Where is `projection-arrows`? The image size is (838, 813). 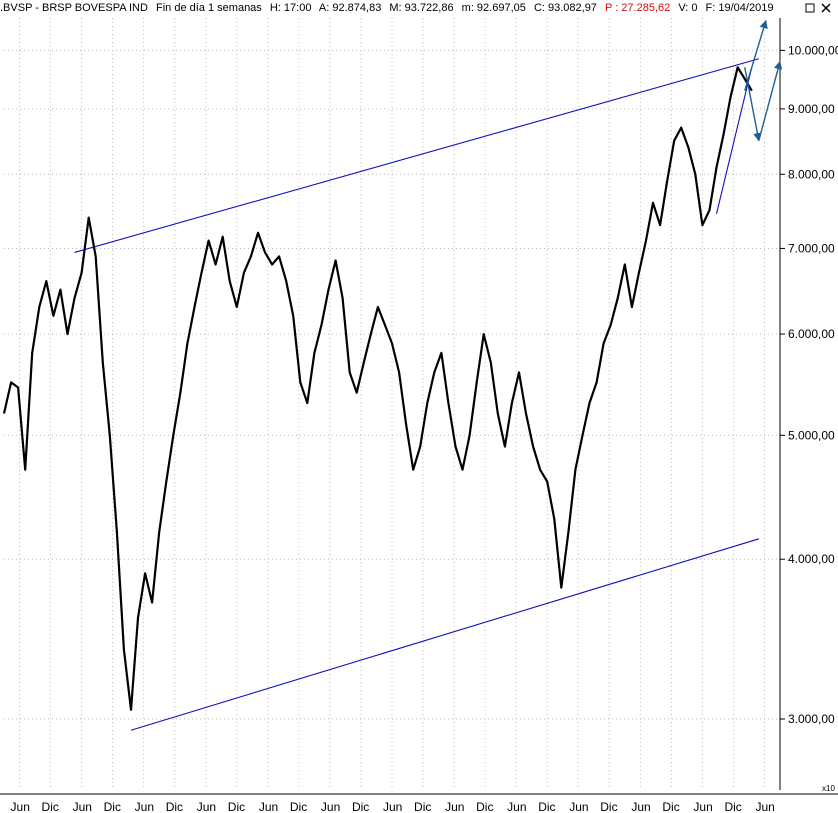
projection-arrows is located at coordinates (763, 80).